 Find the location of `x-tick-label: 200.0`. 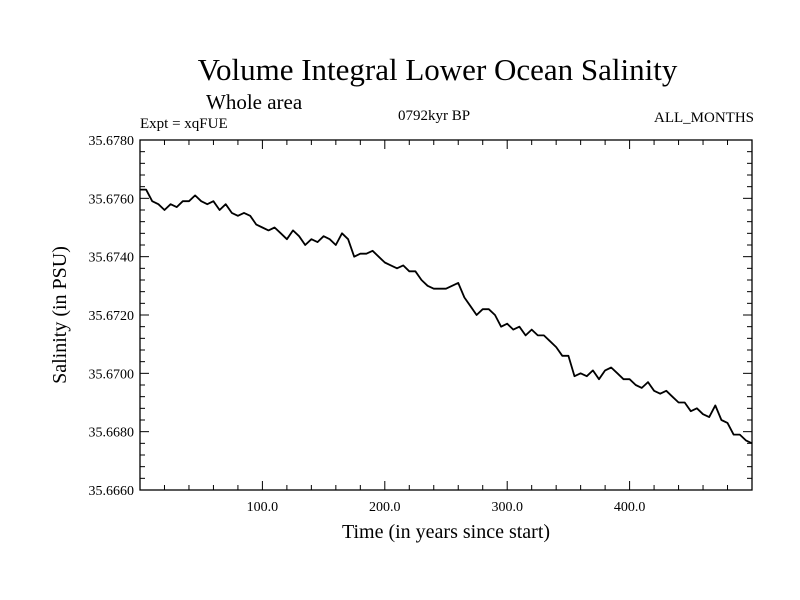

x-tick-label: 200.0 is located at coordinates (385, 507).